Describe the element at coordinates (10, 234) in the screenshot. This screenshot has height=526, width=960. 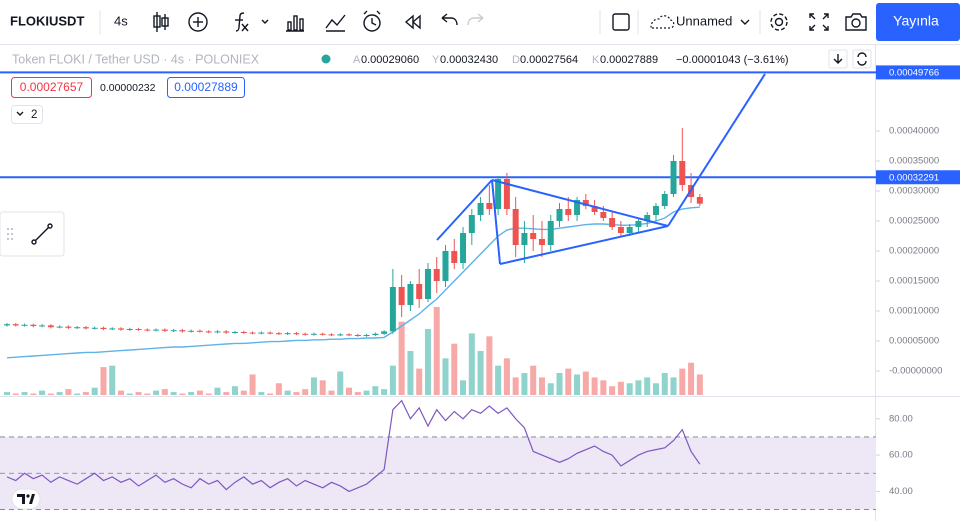
I see `drag-handle` at that location.